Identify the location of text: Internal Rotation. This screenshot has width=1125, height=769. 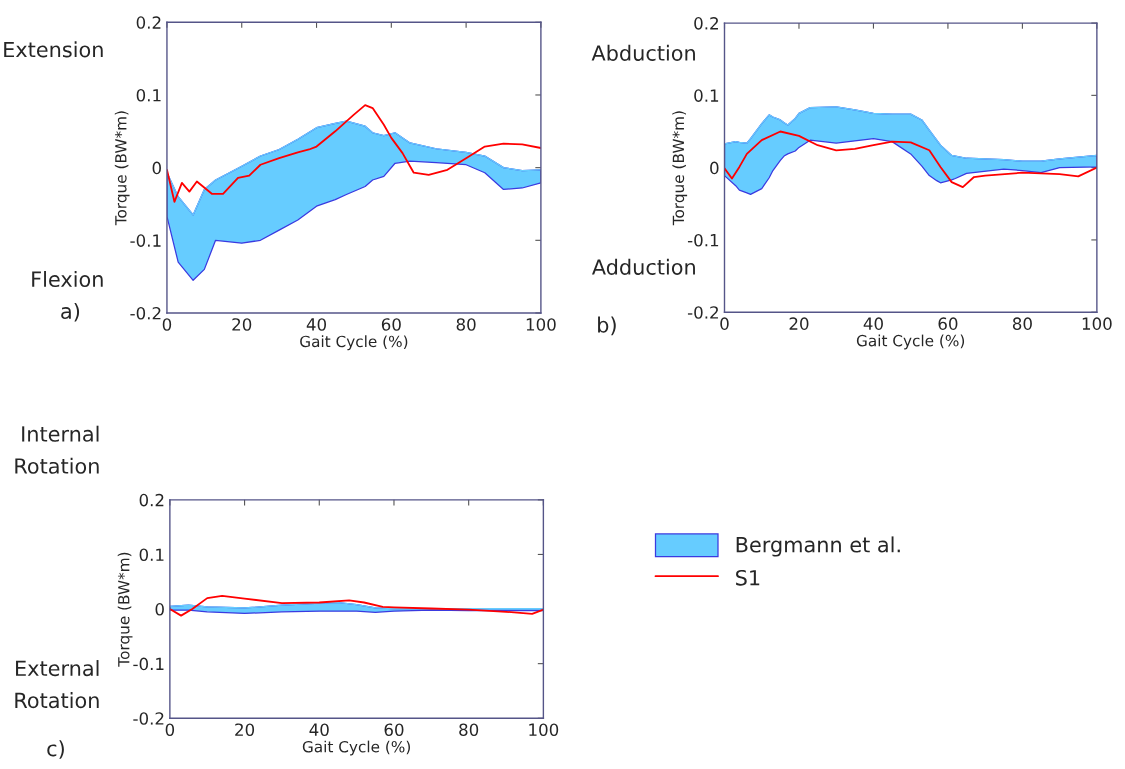
(57, 449).